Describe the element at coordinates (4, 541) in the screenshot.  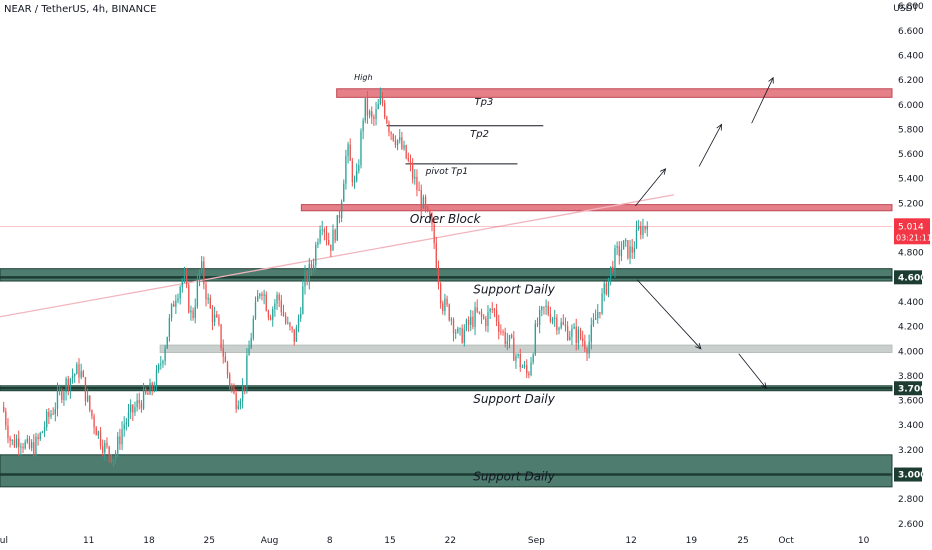
I see `x-tick-label: Jul` at that location.